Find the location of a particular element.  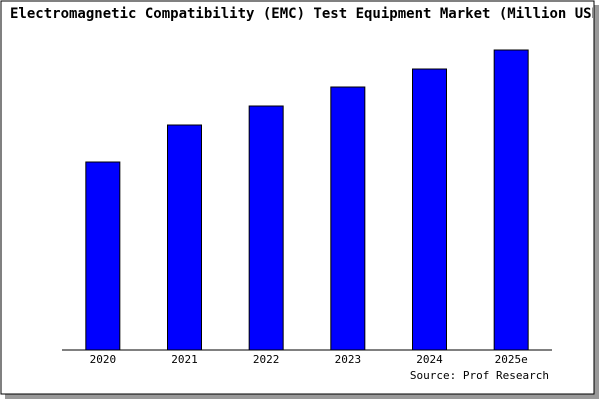

x-tick-label: 2025e is located at coordinates (511, 359).